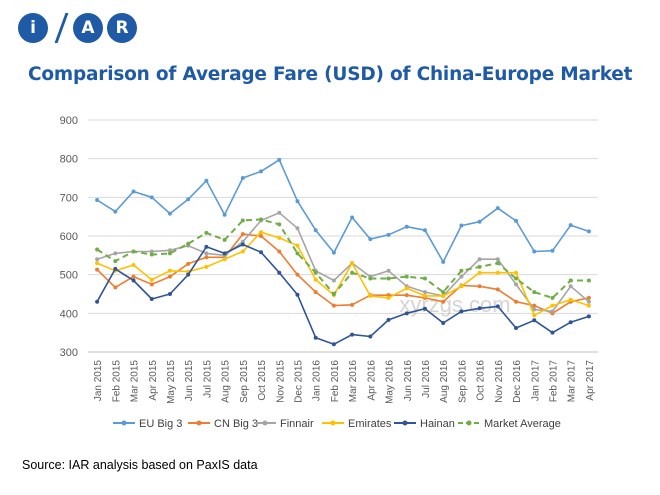 This screenshot has height=495, width=660. I want to click on y-tick-label: 800, so click(69, 160).